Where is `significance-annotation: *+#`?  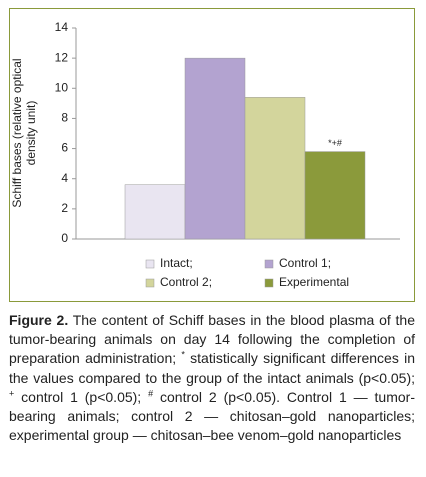 significance-annotation: *+# is located at coordinates (335, 143).